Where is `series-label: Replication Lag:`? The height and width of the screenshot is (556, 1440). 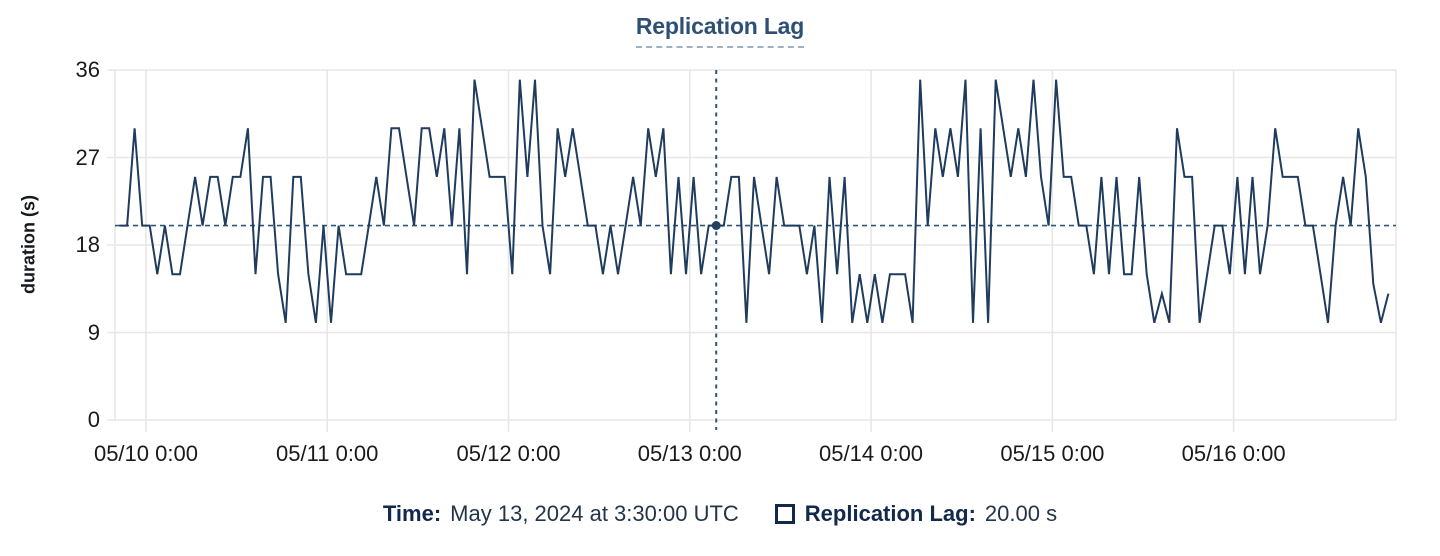 series-label: Replication Lag: is located at coordinates (890, 513).